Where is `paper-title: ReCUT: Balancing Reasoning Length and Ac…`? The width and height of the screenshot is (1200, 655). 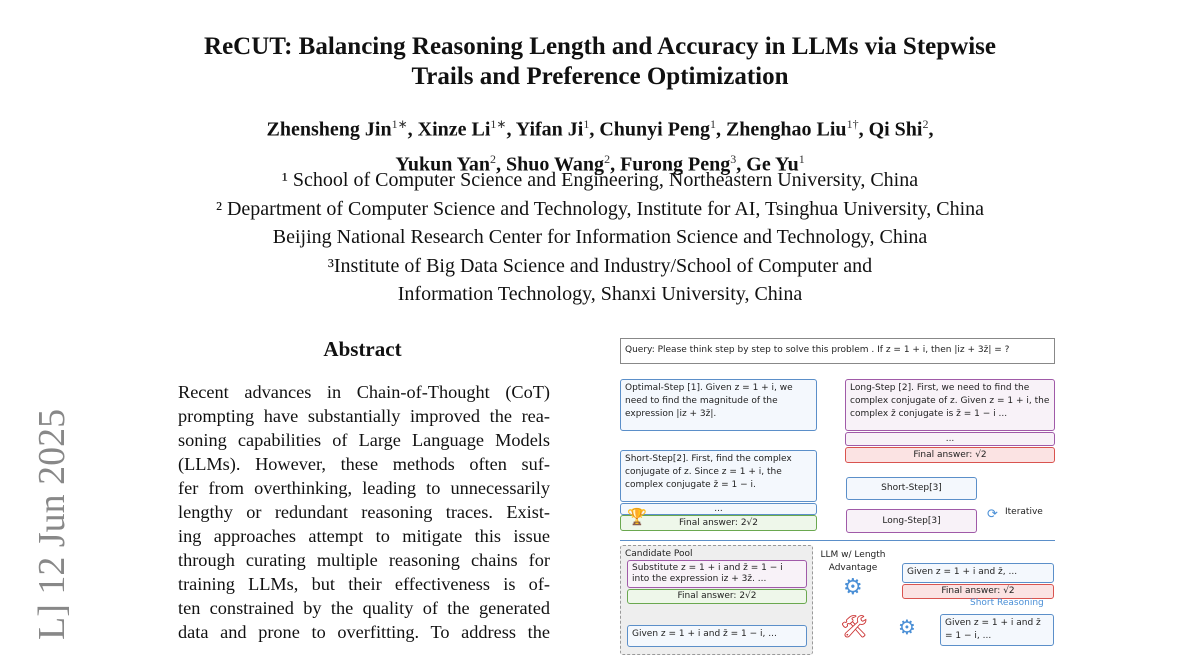 paper-title: ReCUT: Balancing Reasoning Length and Ac… is located at coordinates (600, 61).